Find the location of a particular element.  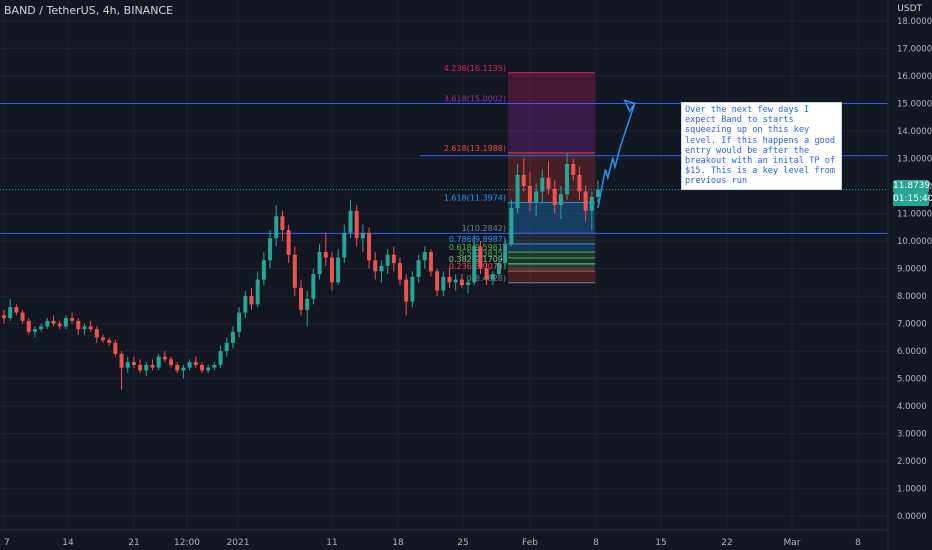

countdown-badge: 01:15:40 is located at coordinates (912, 199).